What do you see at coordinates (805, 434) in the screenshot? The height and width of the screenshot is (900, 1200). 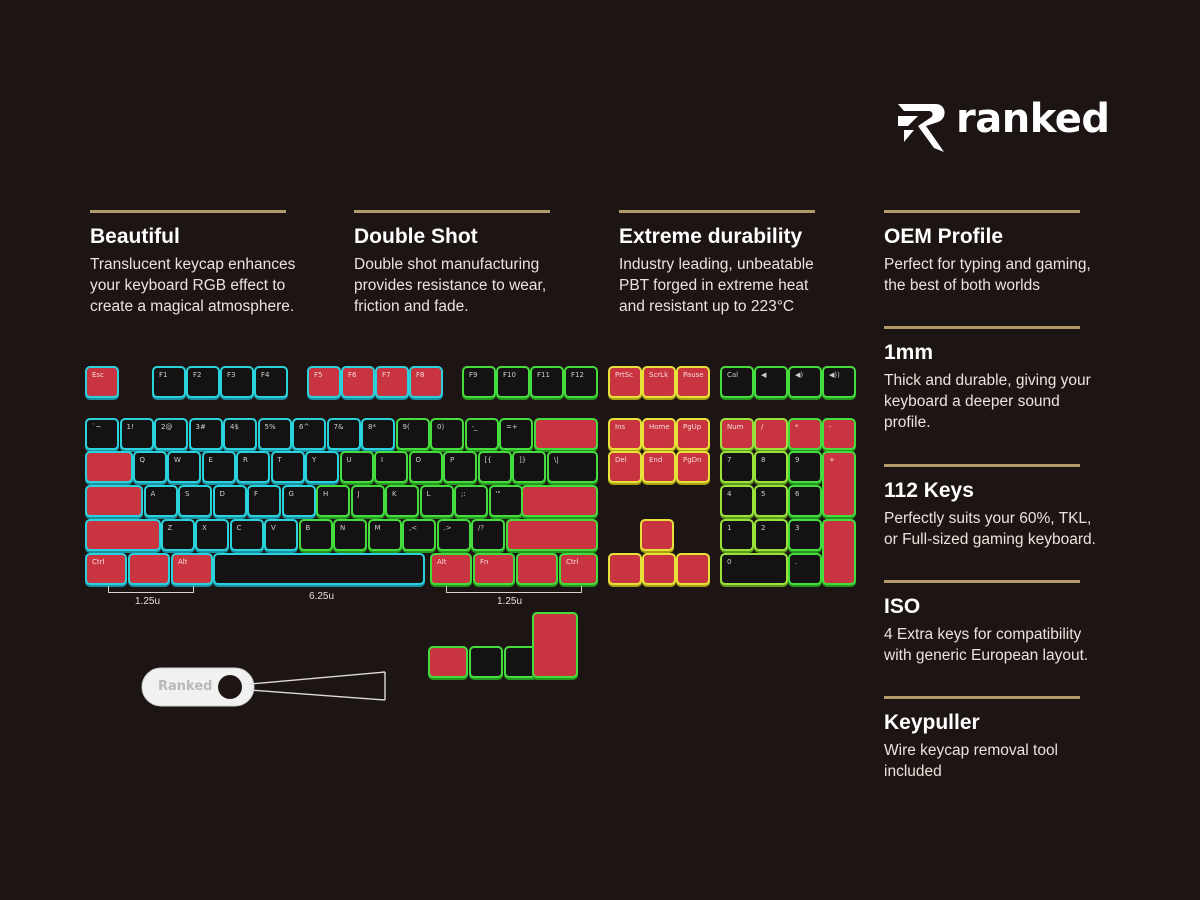 I see `keycap-numpad: *` at bounding box center [805, 434].